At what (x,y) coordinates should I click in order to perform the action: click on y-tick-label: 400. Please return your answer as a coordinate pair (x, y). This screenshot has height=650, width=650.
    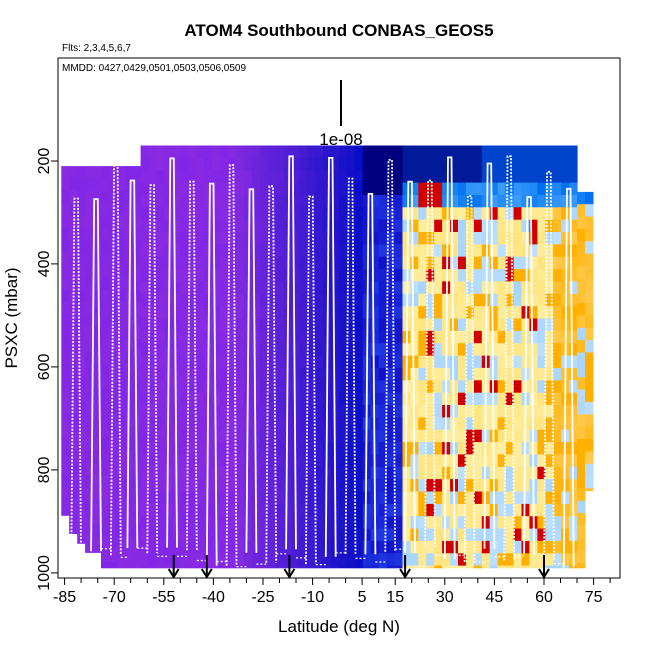
    Looking at the image, I should click on (44, 263).